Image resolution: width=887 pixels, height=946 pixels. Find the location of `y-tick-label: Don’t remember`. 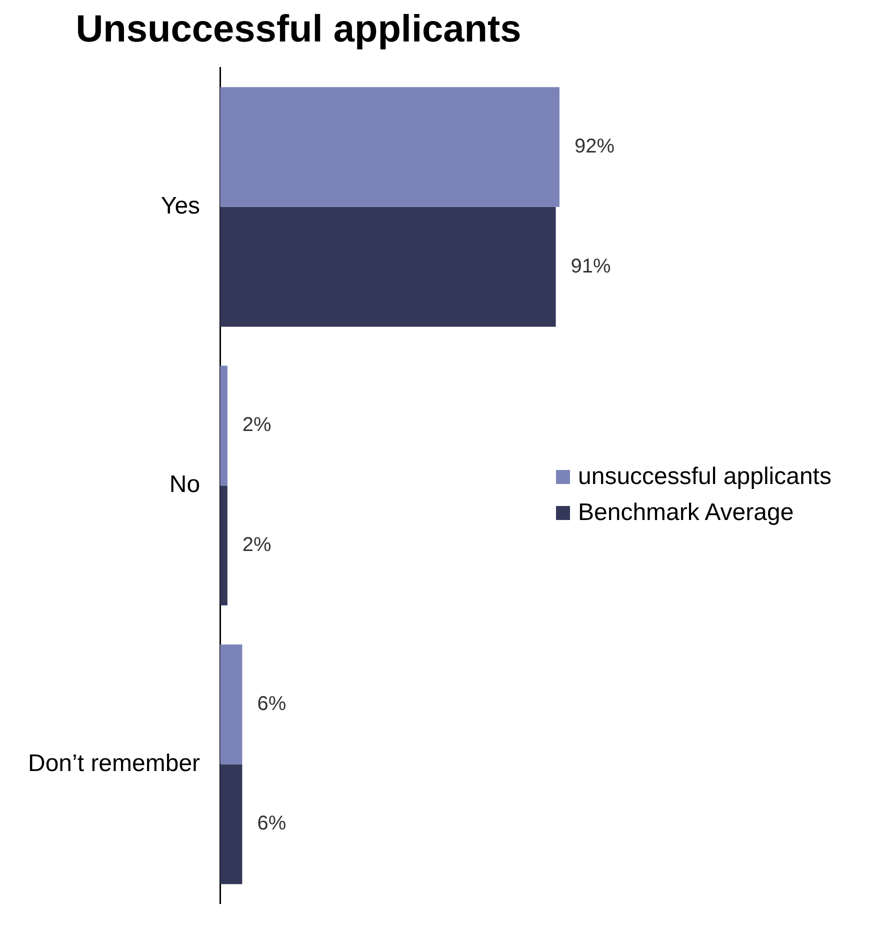

y-tick-label: Don’t remember is located at coordinates (114, 763).